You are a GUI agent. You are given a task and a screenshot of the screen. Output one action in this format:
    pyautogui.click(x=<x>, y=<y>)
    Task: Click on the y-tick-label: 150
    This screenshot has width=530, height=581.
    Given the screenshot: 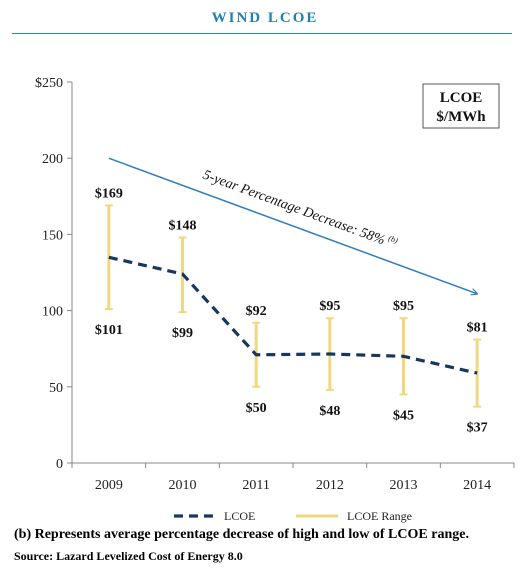 What is the action you would take?
    pyautogui.click(x=52, y=235)
    